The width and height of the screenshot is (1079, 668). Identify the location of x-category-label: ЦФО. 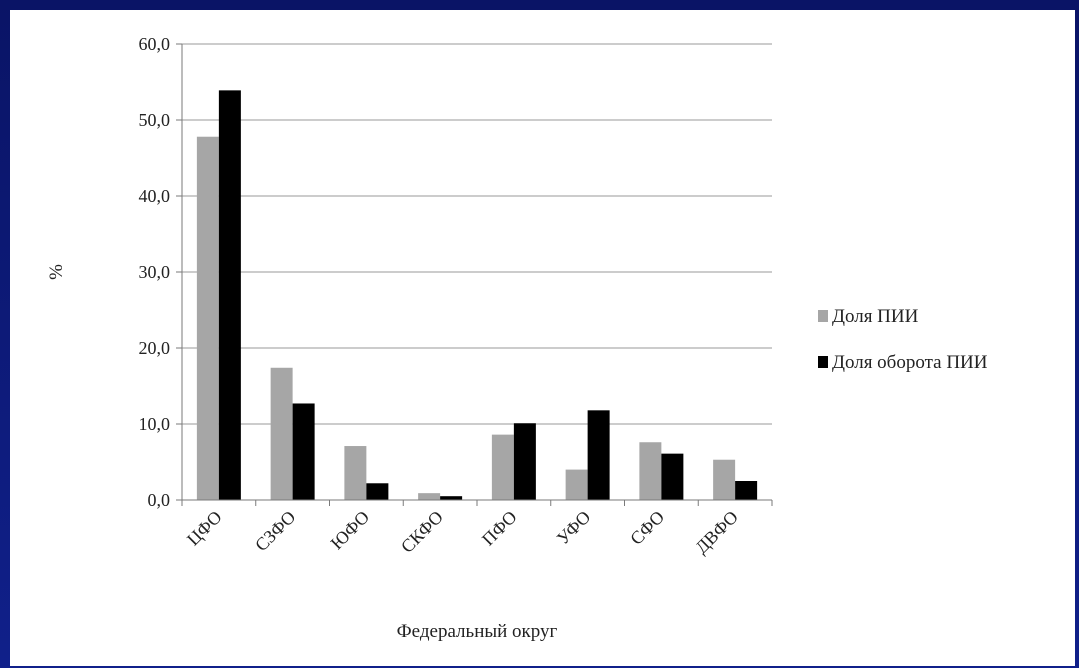
(204, 528).